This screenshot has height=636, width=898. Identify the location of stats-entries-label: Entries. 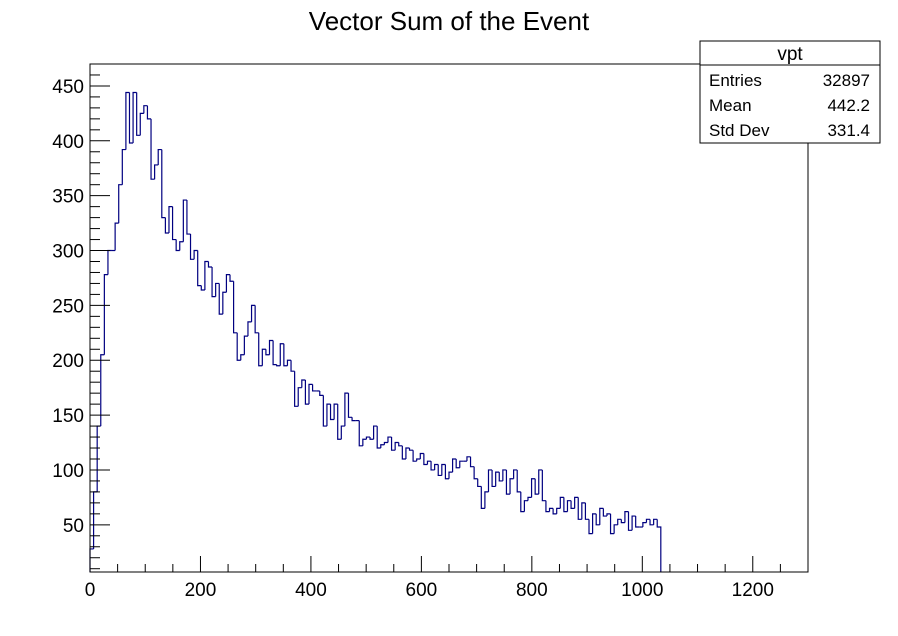
(735, 80).